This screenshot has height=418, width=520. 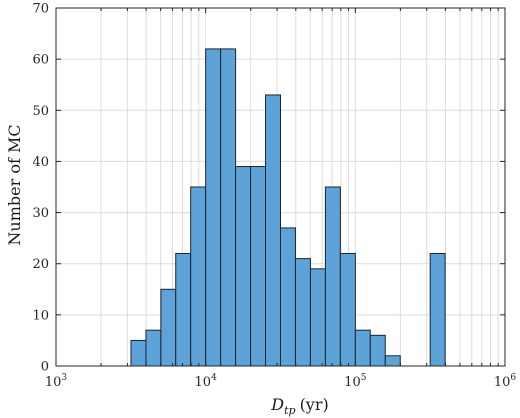 What do you see at coordinates (505, 381) in the screenshot?
I see `x-tick-label: 10⁶` at bounding box center [505, 381].